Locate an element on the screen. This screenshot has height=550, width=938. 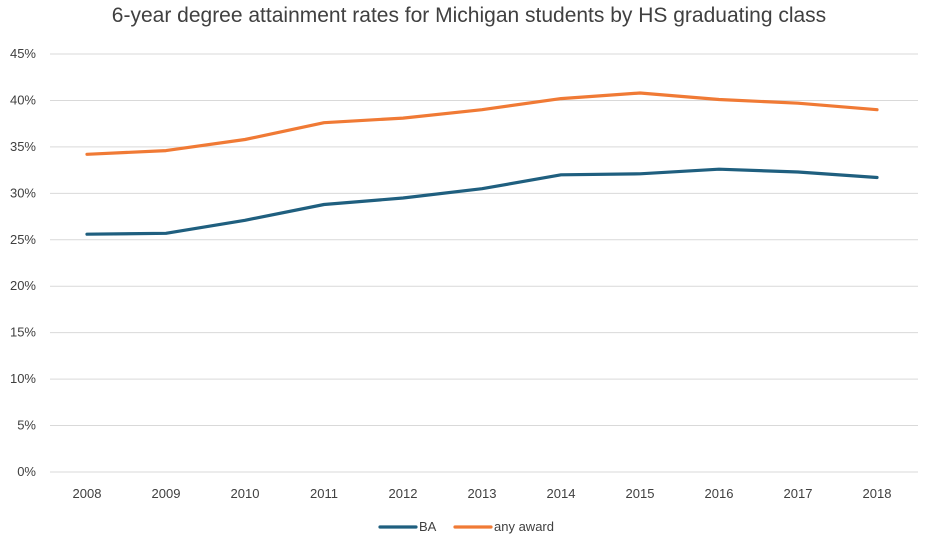
x-tick-label: 2016 is located at coordinates (719, 493).